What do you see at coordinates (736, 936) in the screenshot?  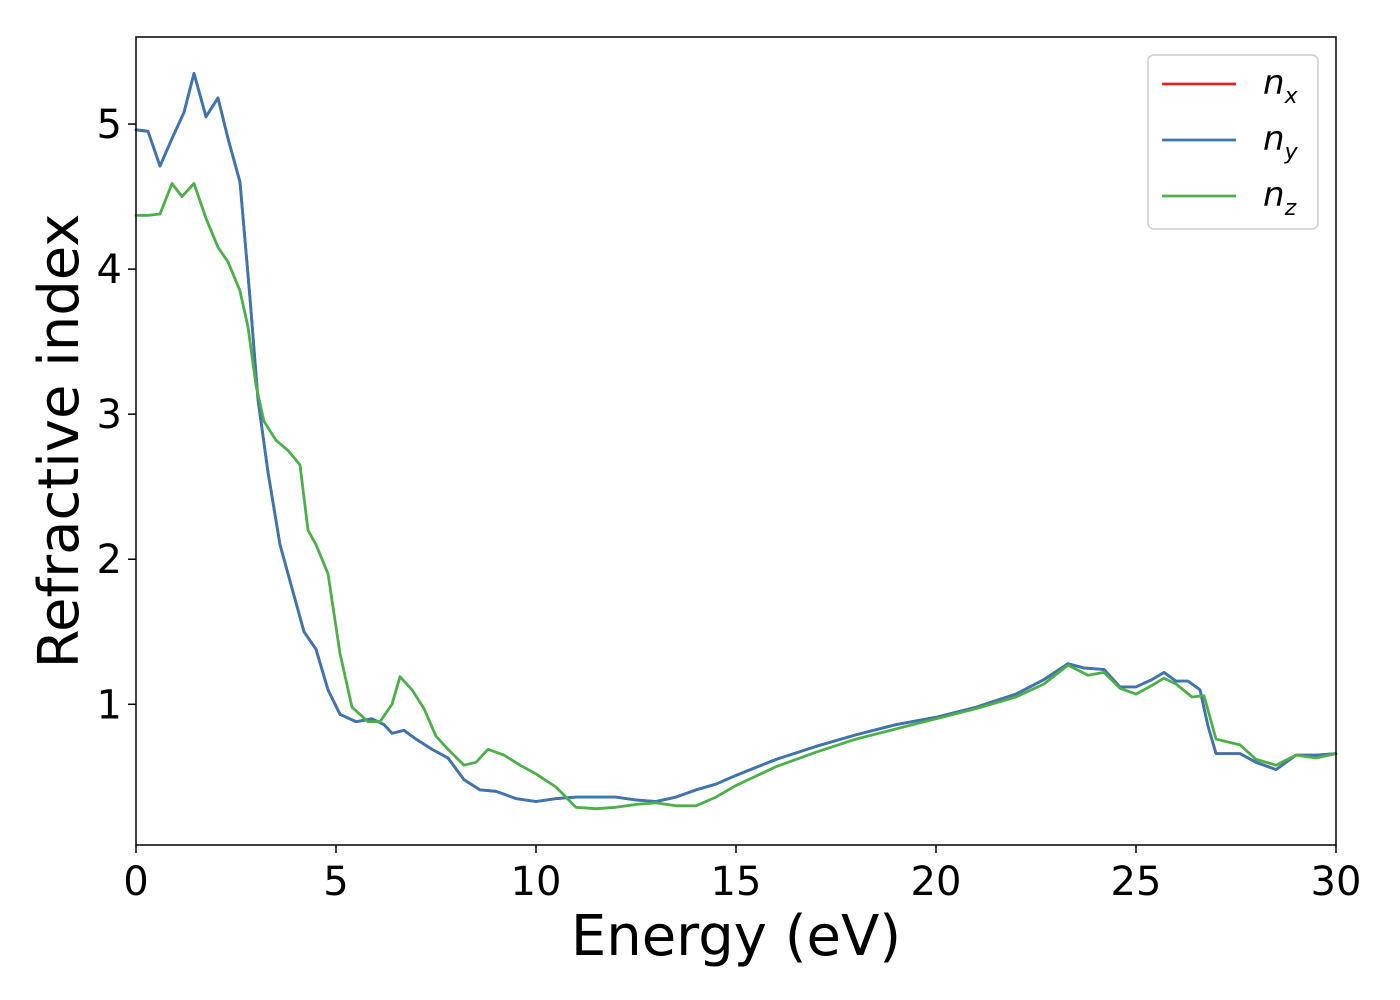 I see `x-axis-label: Energy (eV)` at bounding box center [736, 936].